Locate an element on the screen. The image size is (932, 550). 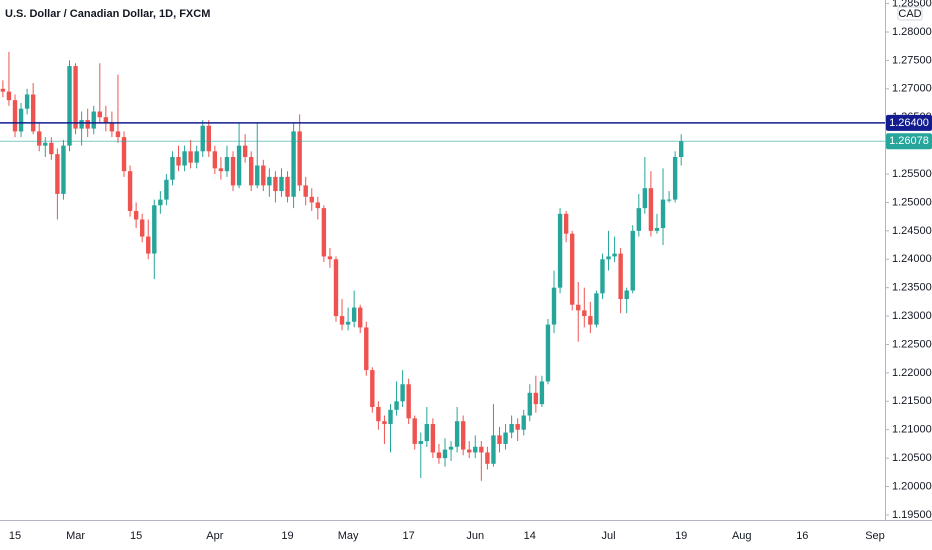
y-tick-label: 1.22500 is located at coordinates (912, 344).